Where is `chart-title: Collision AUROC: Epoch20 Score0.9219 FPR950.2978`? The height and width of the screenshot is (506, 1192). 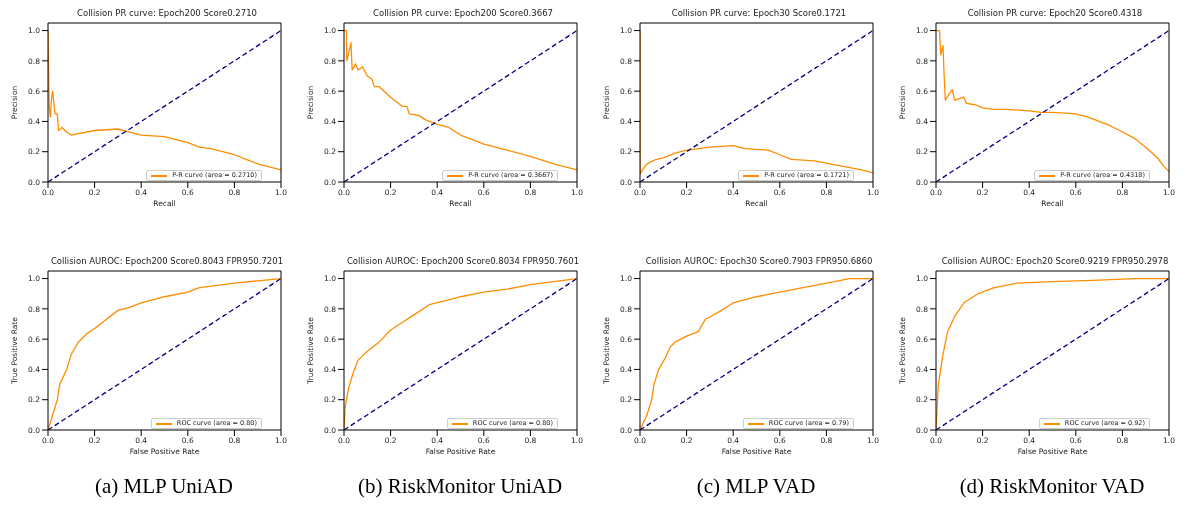
chart-title: Collision AUROC: Epoch20 Score0.9219 FPR950.2978 is located at coordinates (1055, 262).